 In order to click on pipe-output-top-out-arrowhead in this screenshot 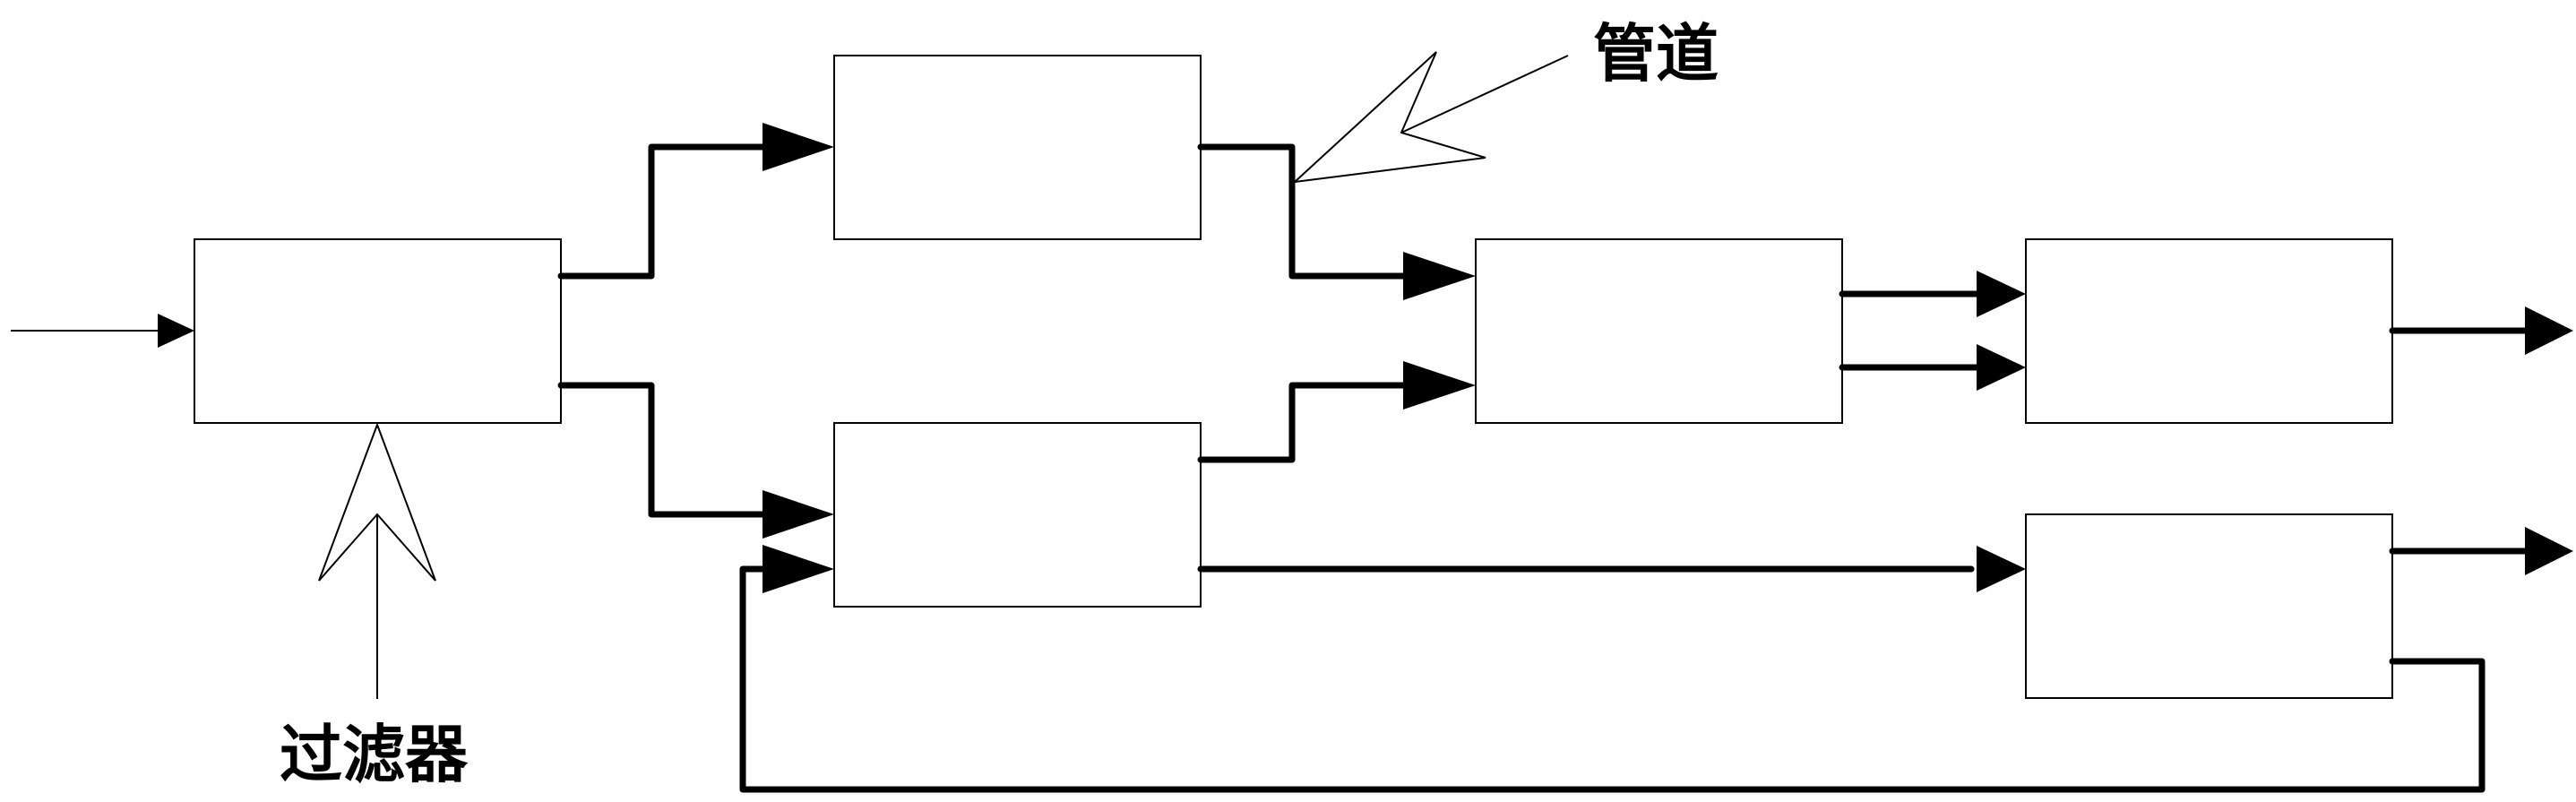, I will do `click(2549, 330)`.